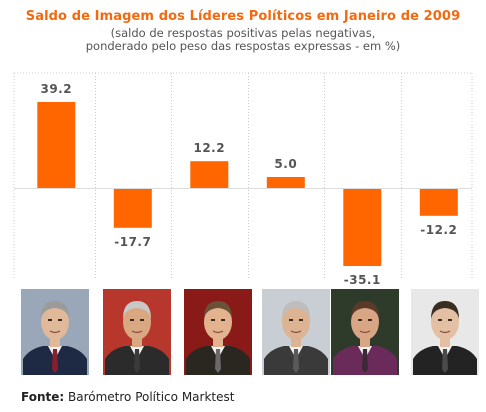 This screenshot has width=486, height=412. What do you see at coordinates (132, 242) in the screenshot?
I see `bar-value-label: -17.7` at bounding box center [132, 242].